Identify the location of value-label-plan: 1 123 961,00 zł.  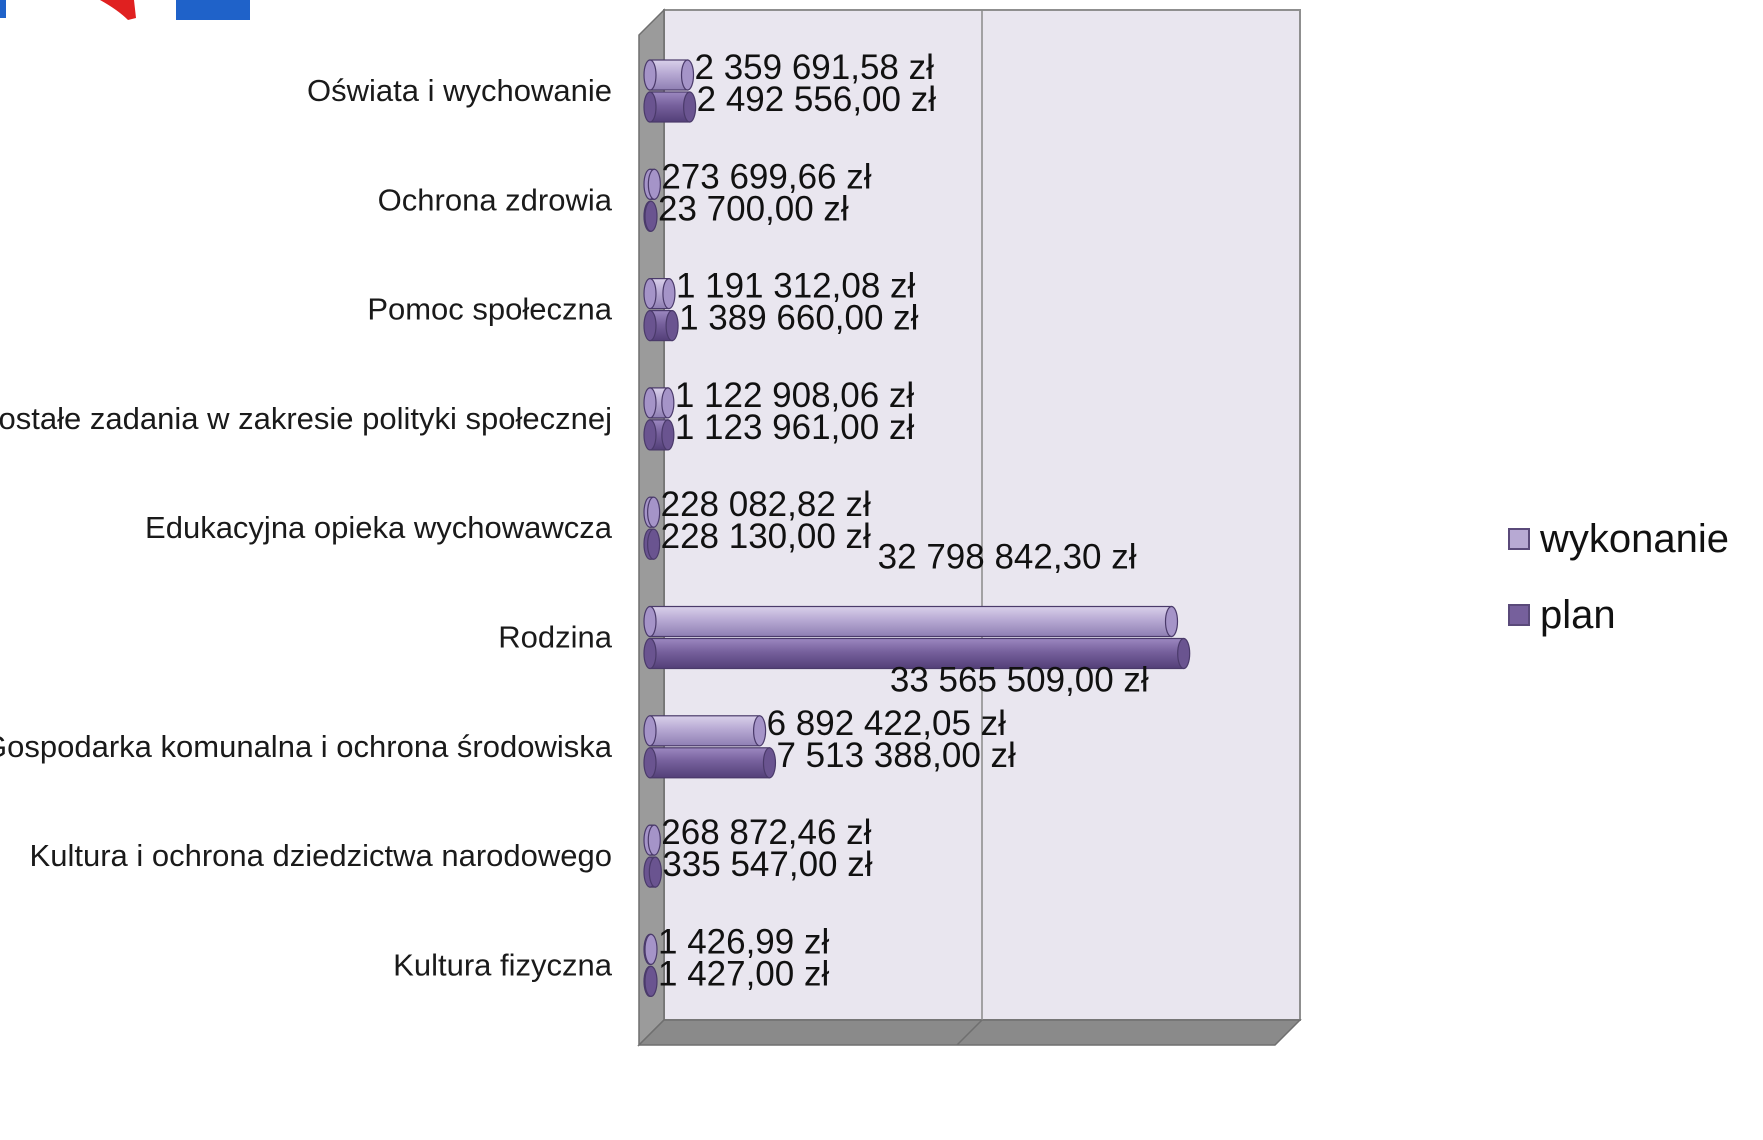
(795, 427).